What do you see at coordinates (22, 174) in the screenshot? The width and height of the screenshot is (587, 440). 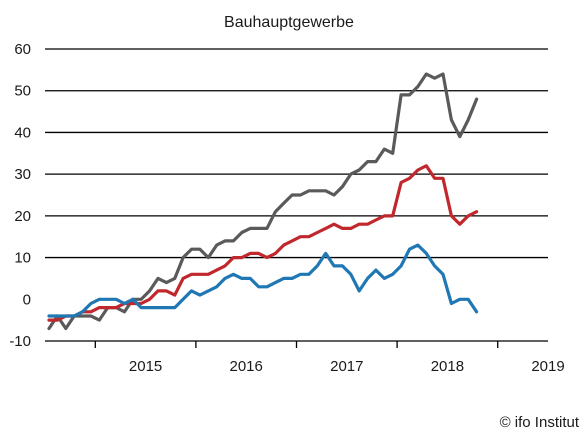 I see `y-tick-label: 30` at bounding box center [22, 174].